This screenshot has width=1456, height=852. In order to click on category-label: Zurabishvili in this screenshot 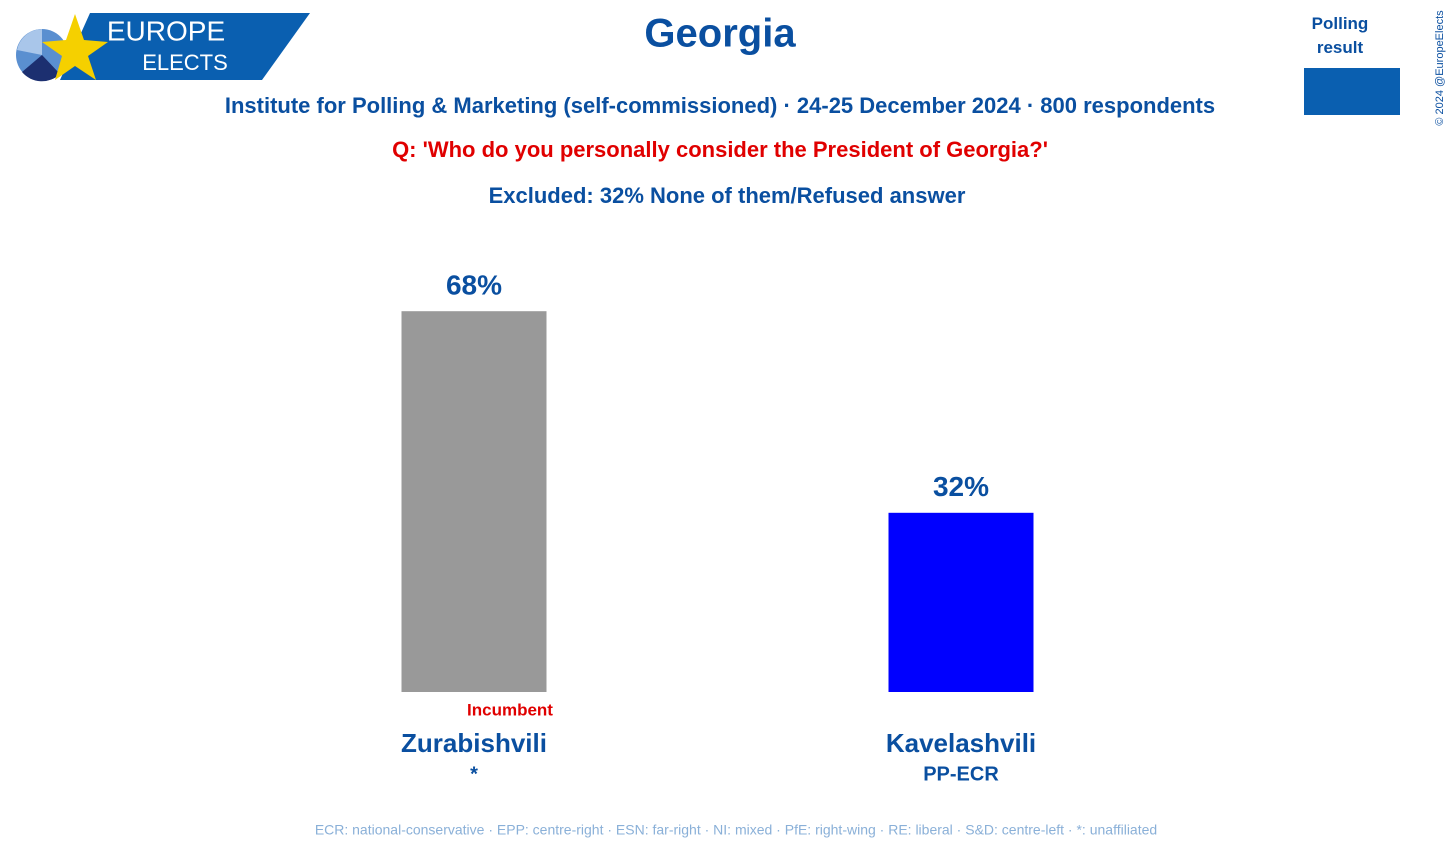, I will do `click(474, 743)`.